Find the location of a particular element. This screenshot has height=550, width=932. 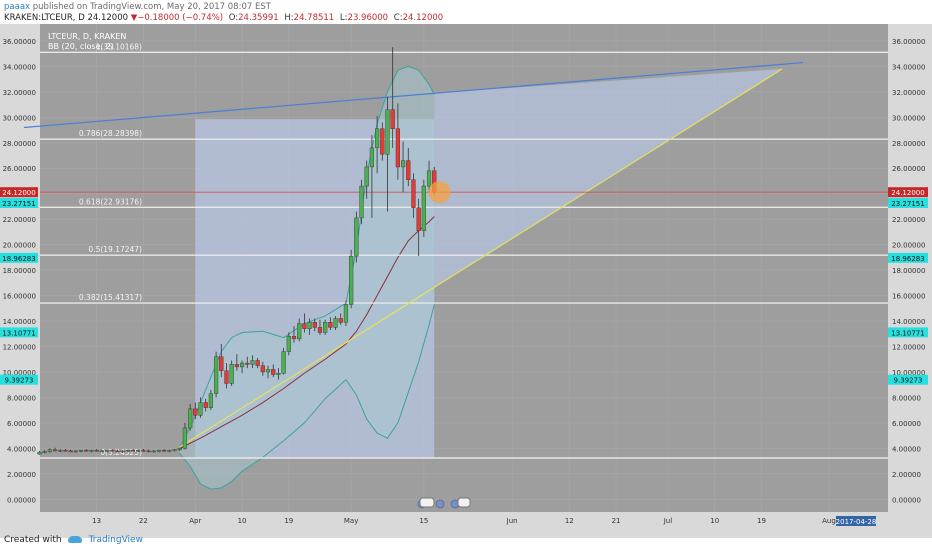

price-tag-left: 23.27151 is located at coordinates (18, 204).